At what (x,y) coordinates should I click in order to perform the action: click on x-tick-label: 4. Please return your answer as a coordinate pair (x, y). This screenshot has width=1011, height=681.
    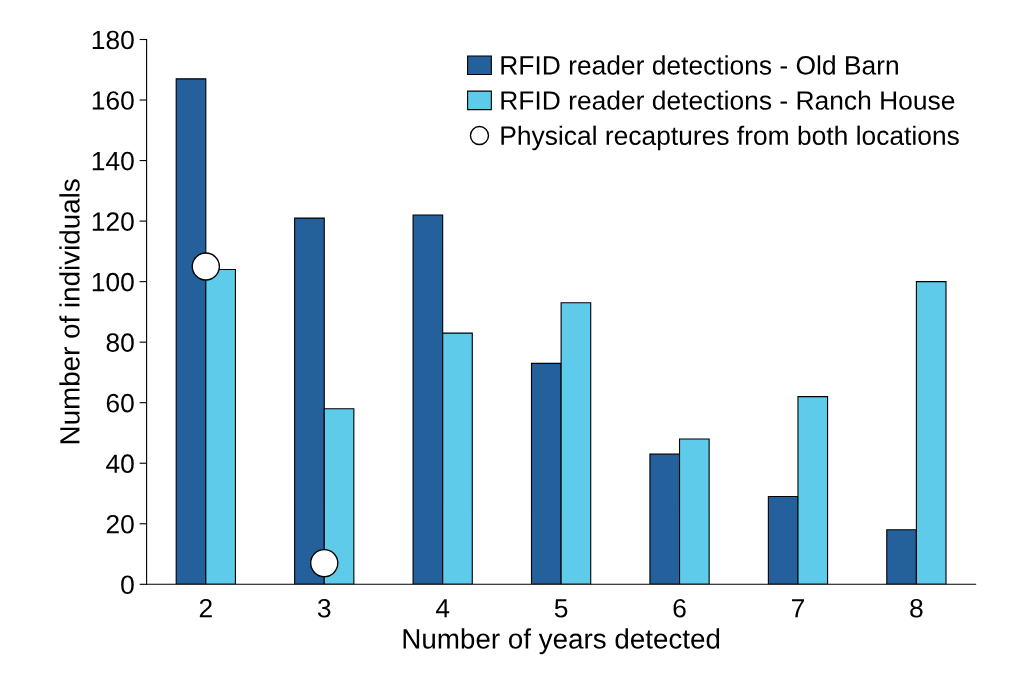
    Looking at the image, I should click on (442, 608).